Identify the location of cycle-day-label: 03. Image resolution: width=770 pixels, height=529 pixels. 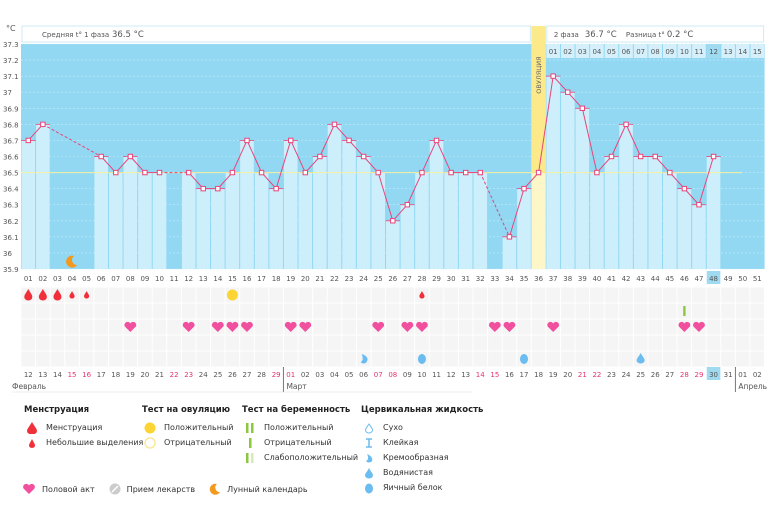
(57, 279).